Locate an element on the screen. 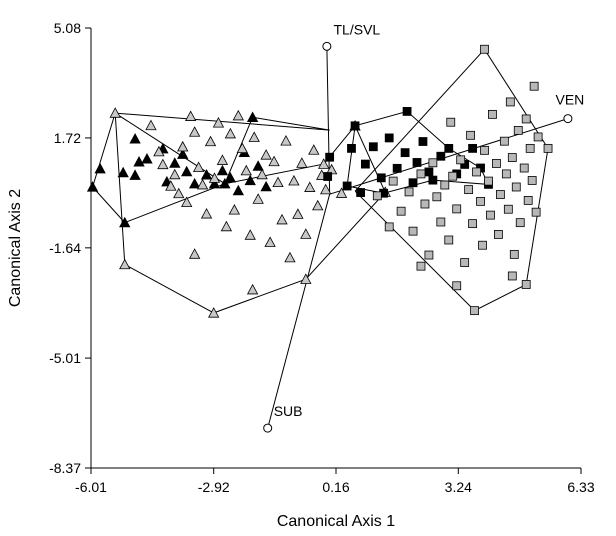 The height and width of the screenshot is (536, 616). vector-label: TL/SVL is located at coordinates (357, 29).